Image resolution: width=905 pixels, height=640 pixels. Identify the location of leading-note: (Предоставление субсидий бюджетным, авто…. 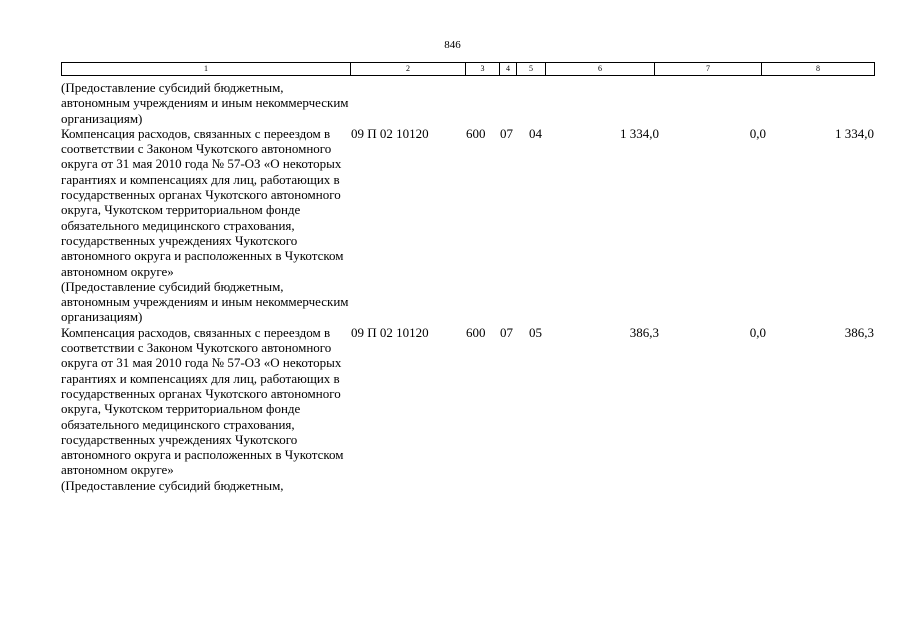
(205, 103).